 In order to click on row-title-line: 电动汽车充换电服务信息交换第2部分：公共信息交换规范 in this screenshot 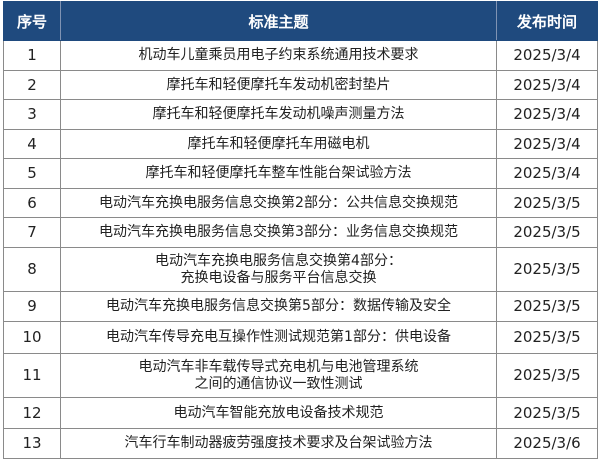, I will do `click(278, 202)`.